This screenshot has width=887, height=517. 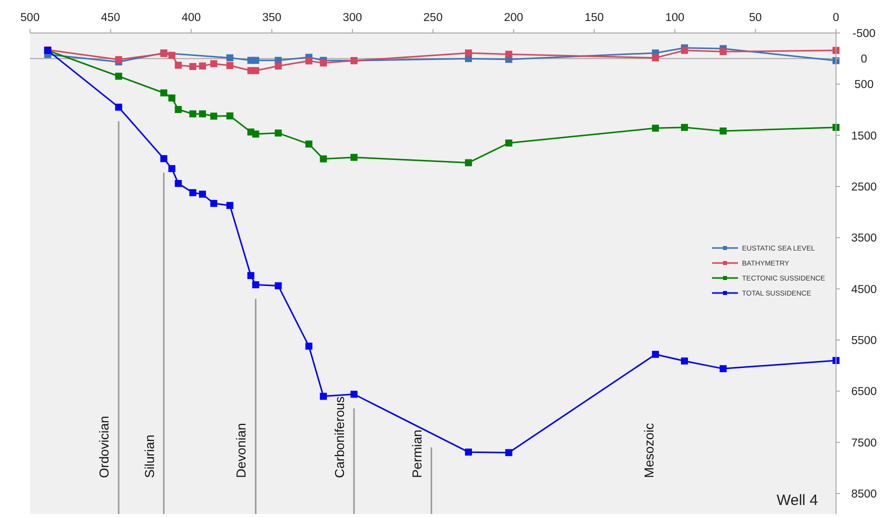 What do you see at coordinates (864, 392) in the screenshot?
I see `y-tick-label: 6500` at bounding box center [864, 392].